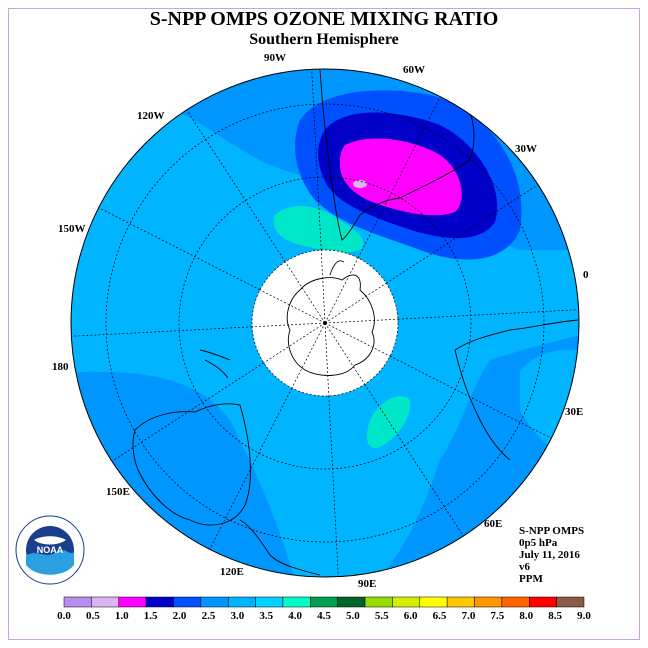 This screenshot has height=648, width=648. What do you see at coordinates (118, 492) in the screenshot?
I see `lon-label-150e: 150E` at bounding box center [118, 492].